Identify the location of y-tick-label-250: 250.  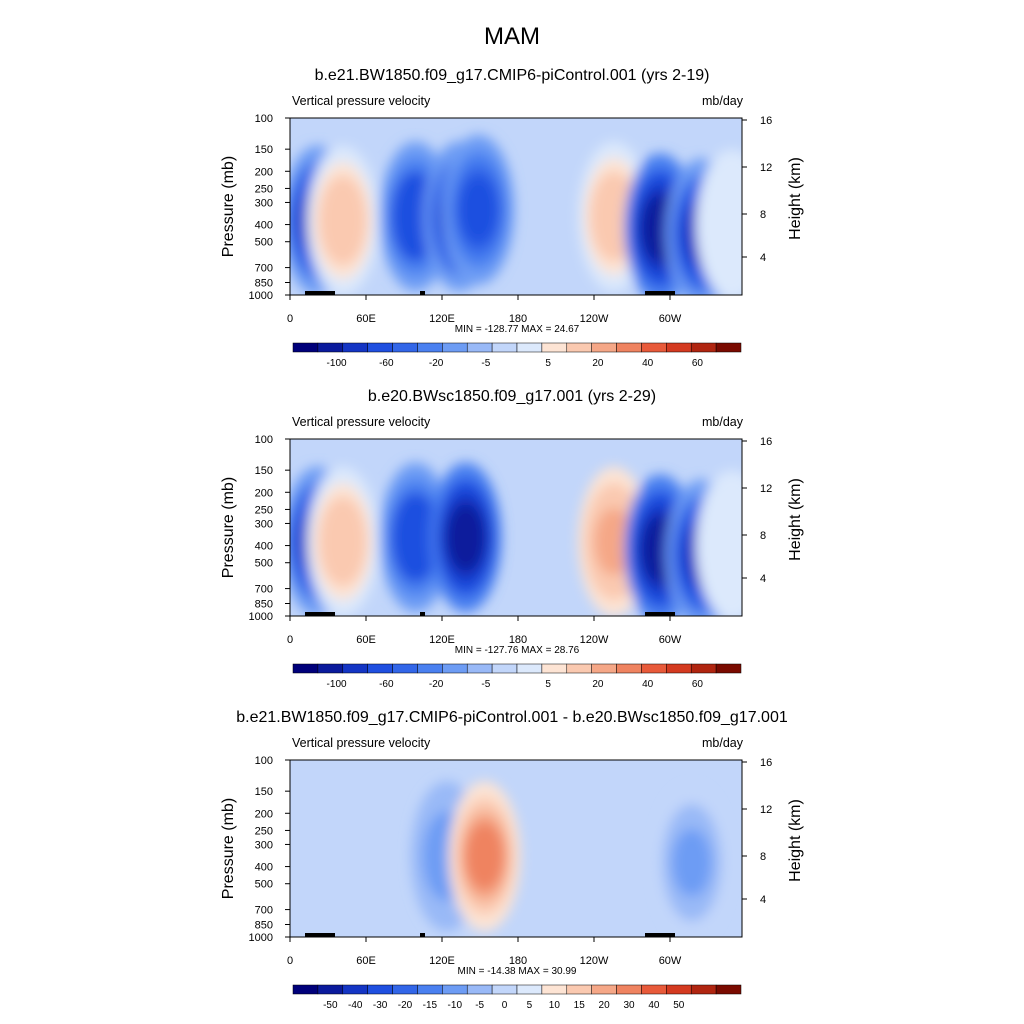
(264, 510).